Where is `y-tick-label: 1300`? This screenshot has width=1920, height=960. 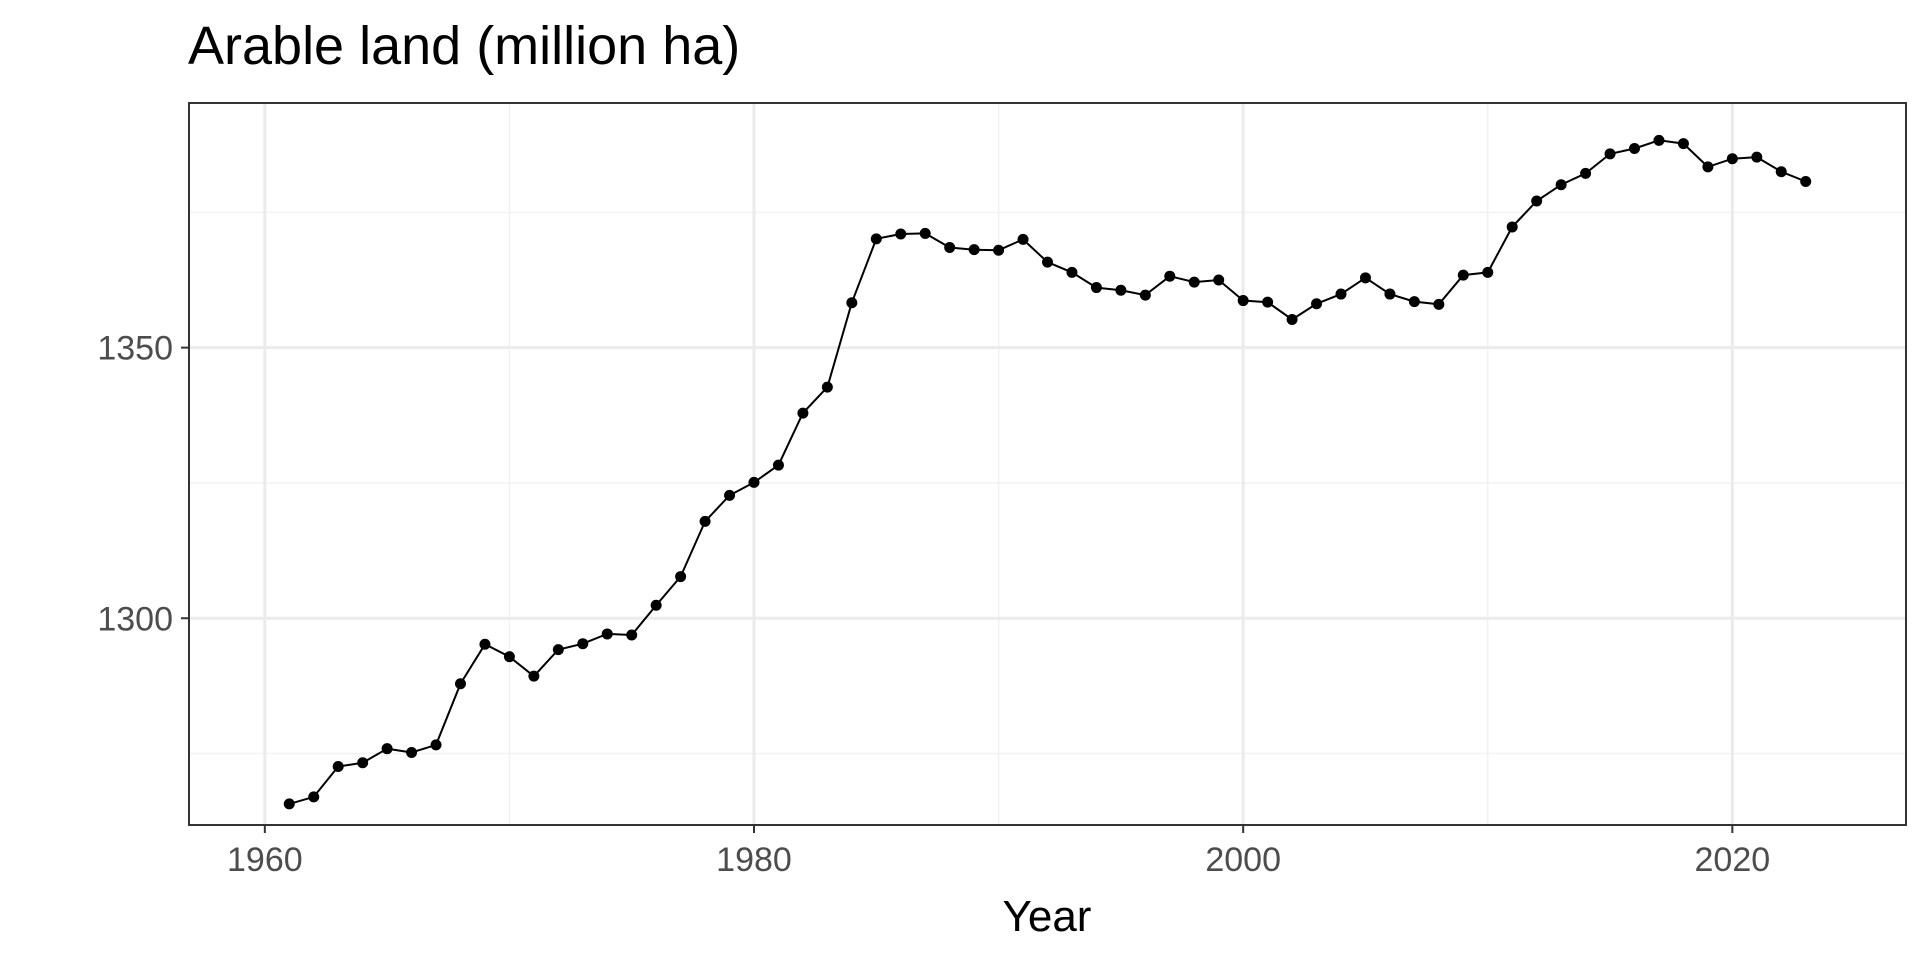
y-tick-label: 1300 is located at coordinates (135, 619).